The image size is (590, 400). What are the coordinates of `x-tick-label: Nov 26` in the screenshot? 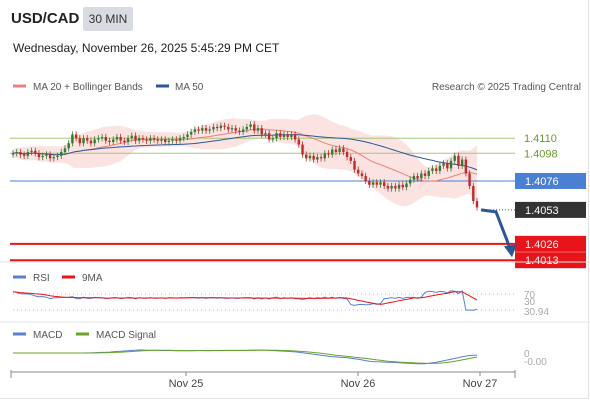 It's located at (358, 384).